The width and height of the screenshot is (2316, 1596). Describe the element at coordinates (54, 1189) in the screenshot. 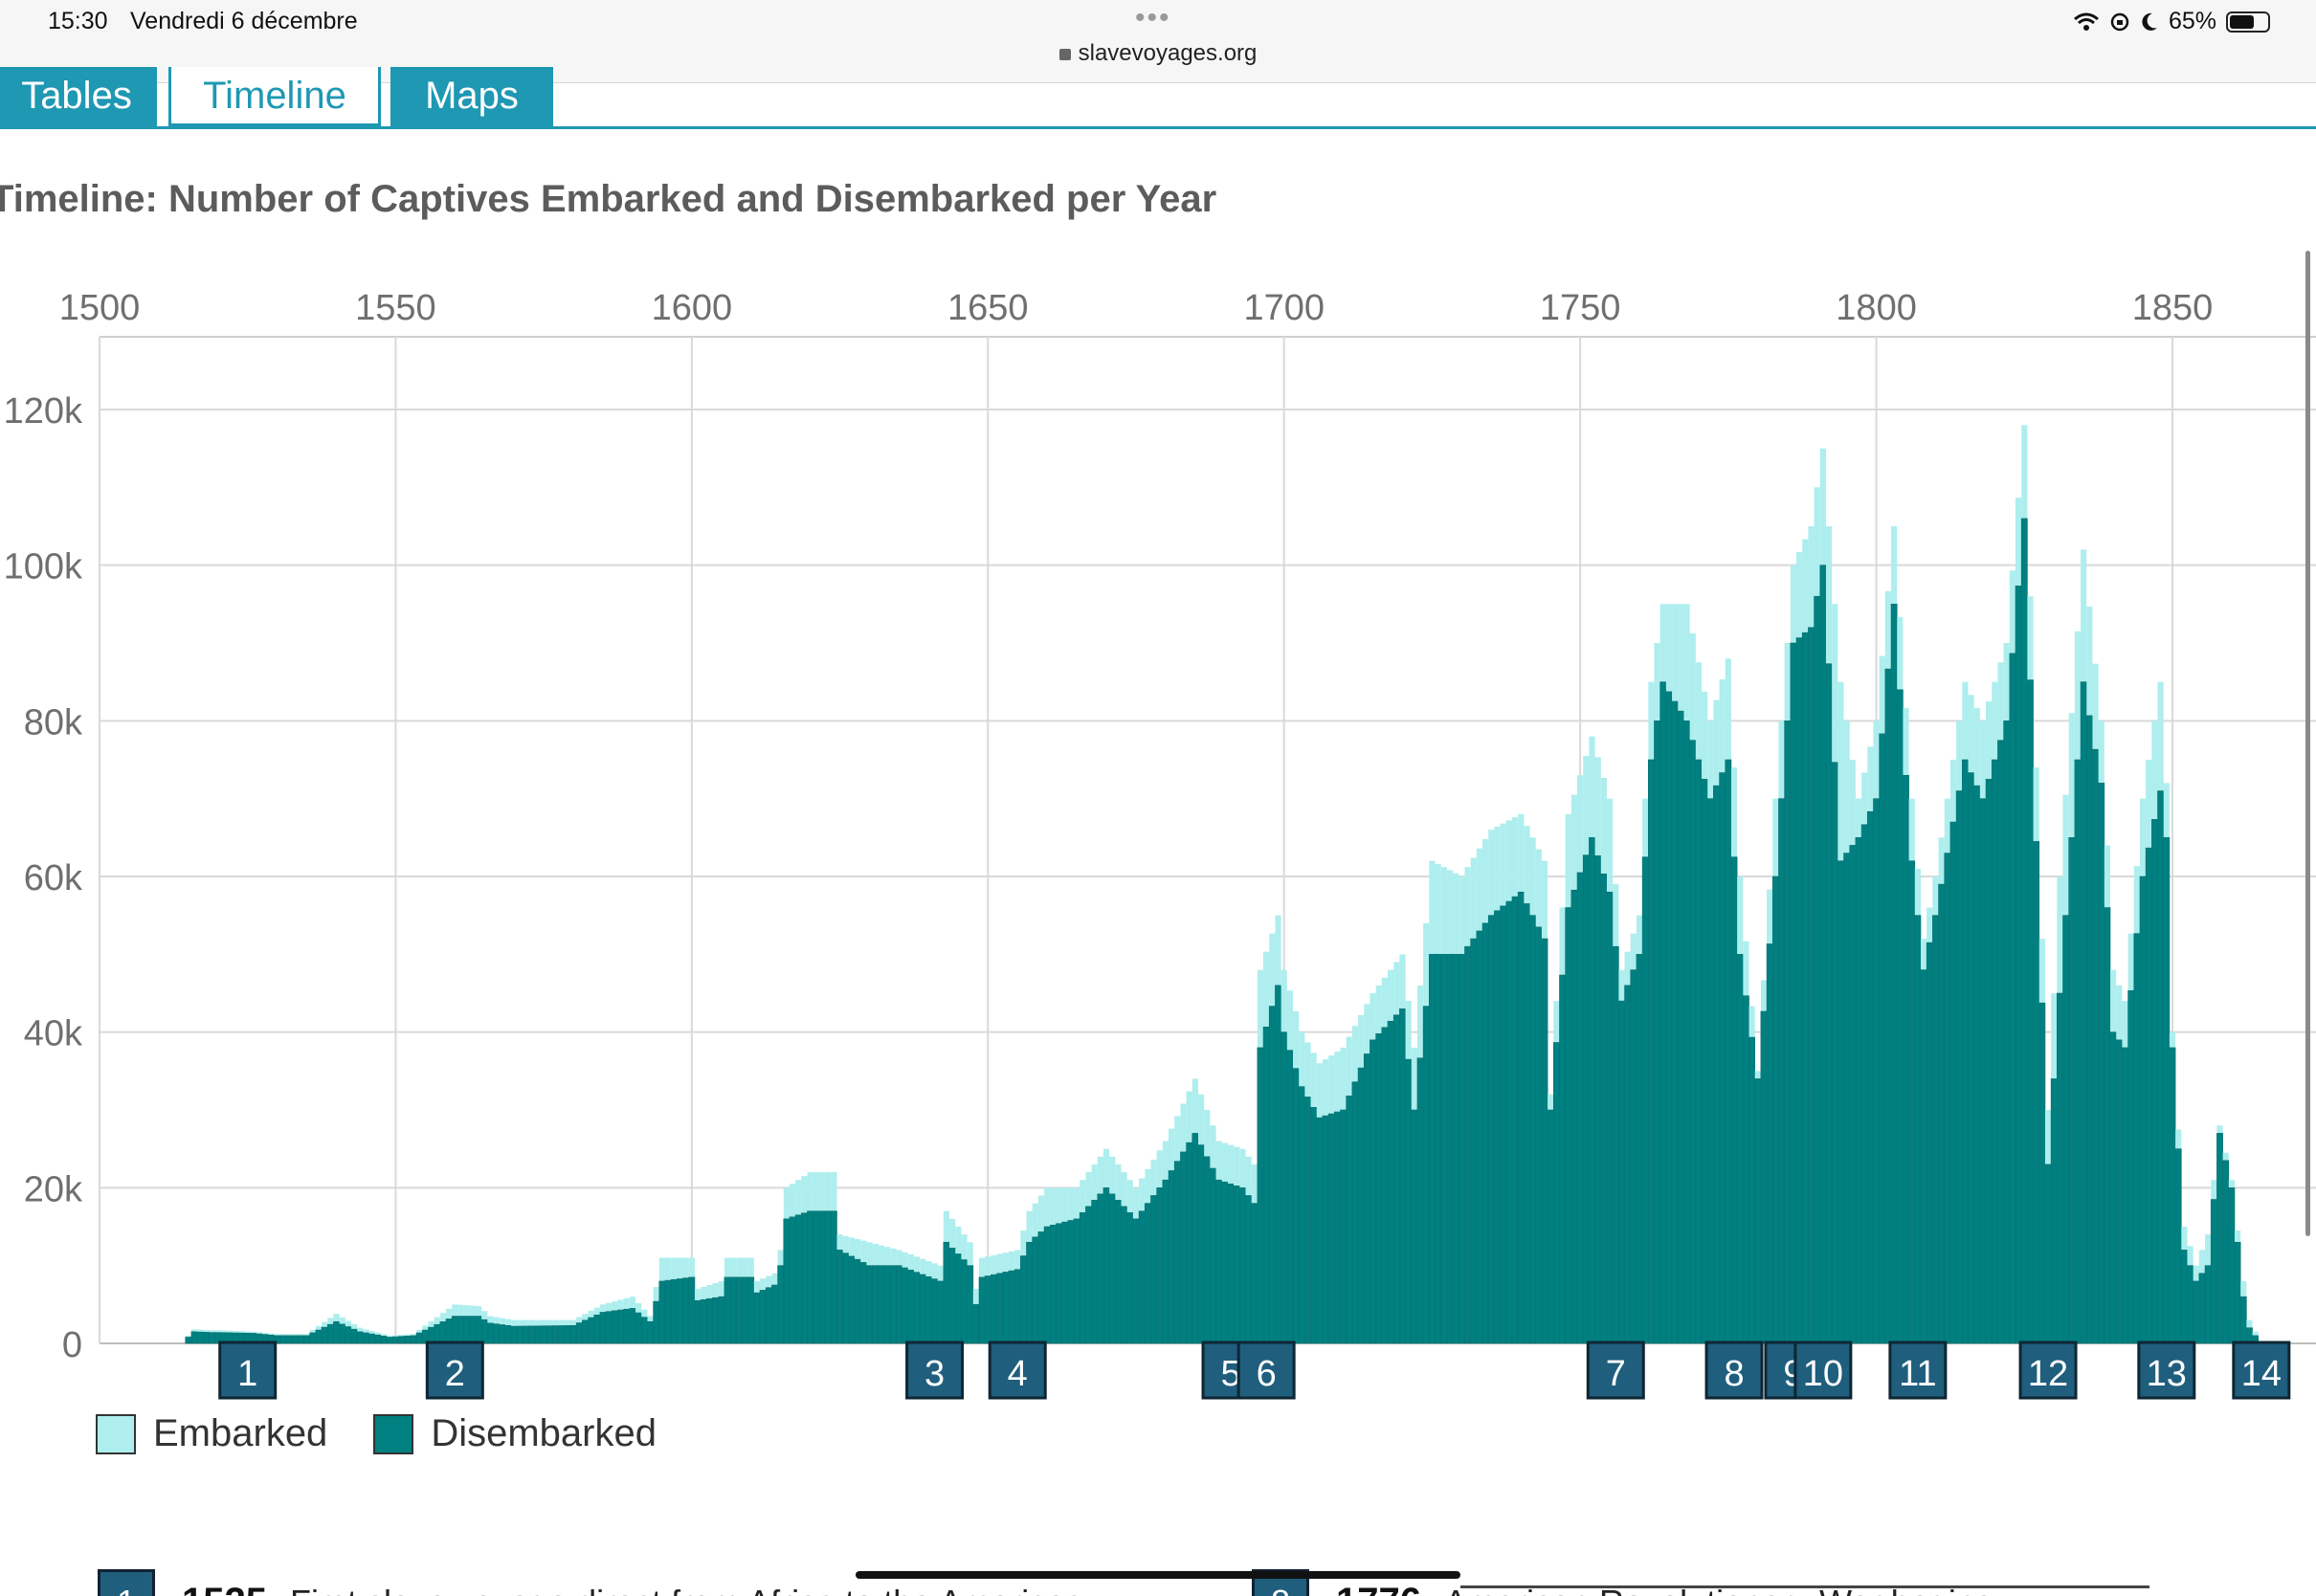

I see `y-tick-label: 20k` at that location.